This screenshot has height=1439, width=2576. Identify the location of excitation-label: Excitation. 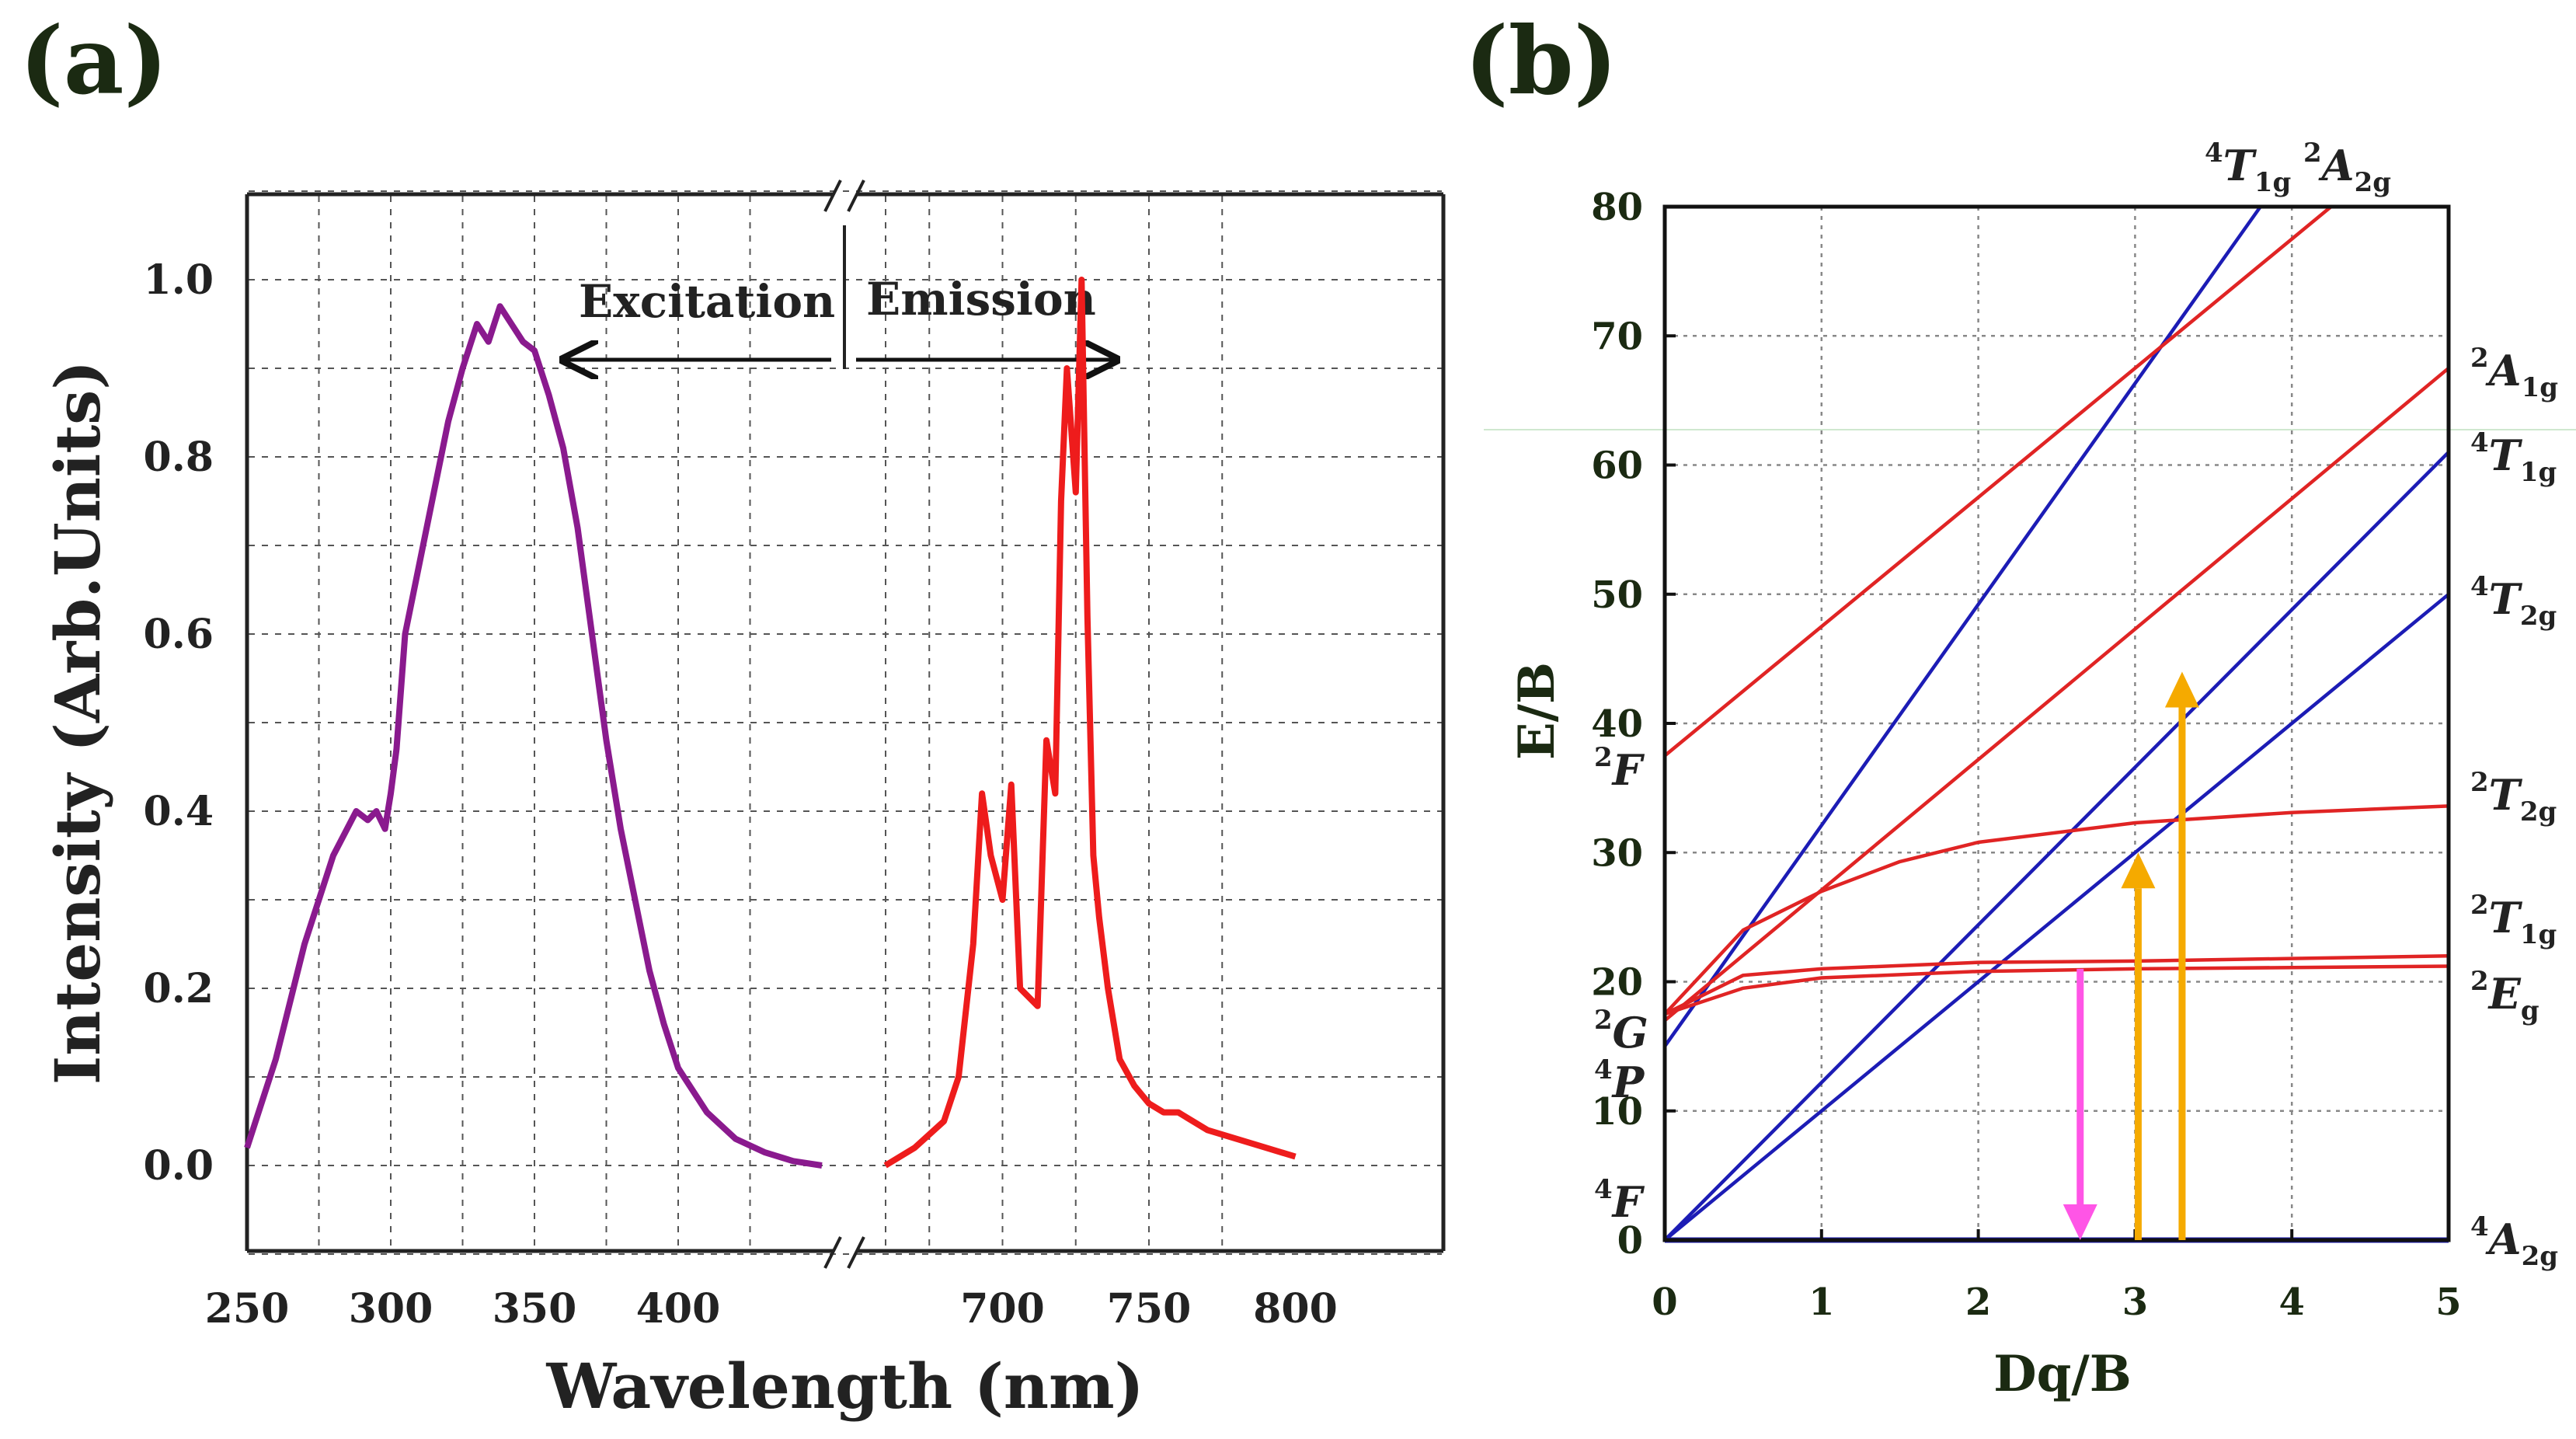
(707, 301).